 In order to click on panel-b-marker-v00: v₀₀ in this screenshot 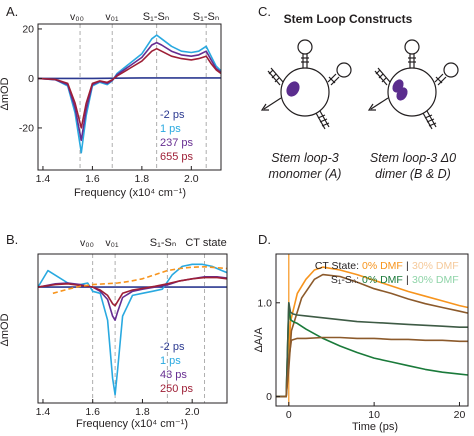, I will do `click(87, 243)`.